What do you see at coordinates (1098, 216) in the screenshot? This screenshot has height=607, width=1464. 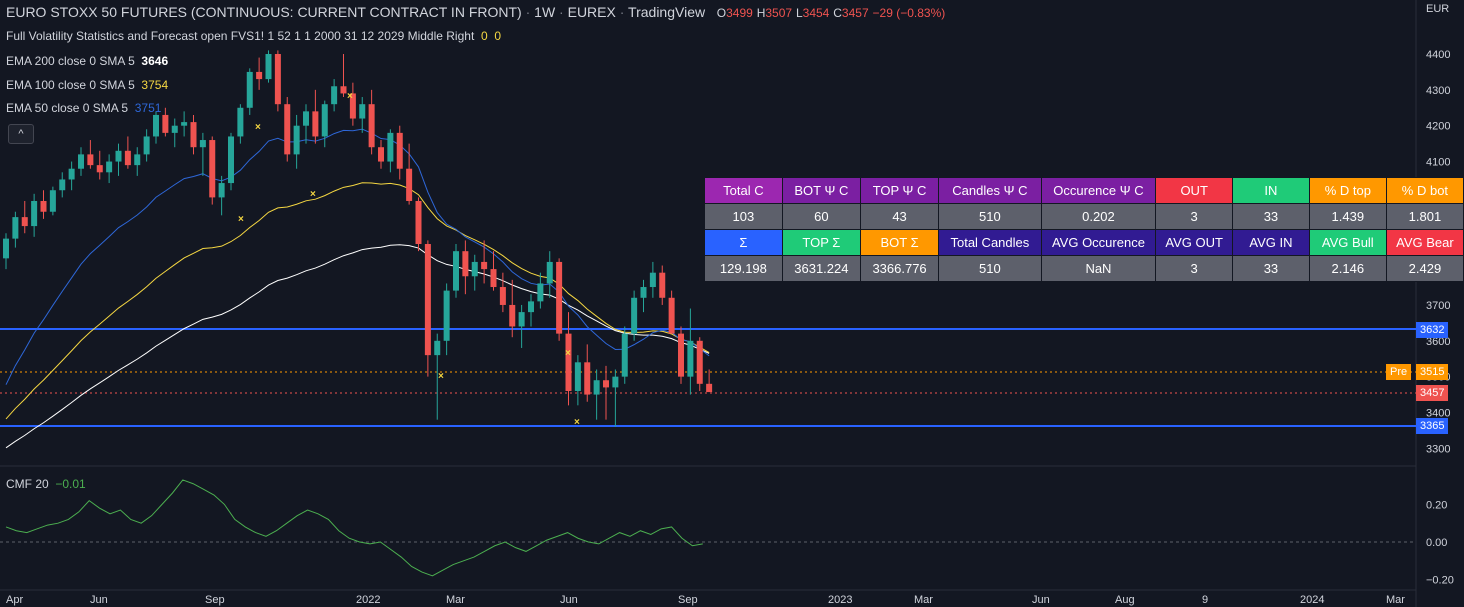 I see `stats-value-cell: 0.202` at bounding box center [1098, 216].